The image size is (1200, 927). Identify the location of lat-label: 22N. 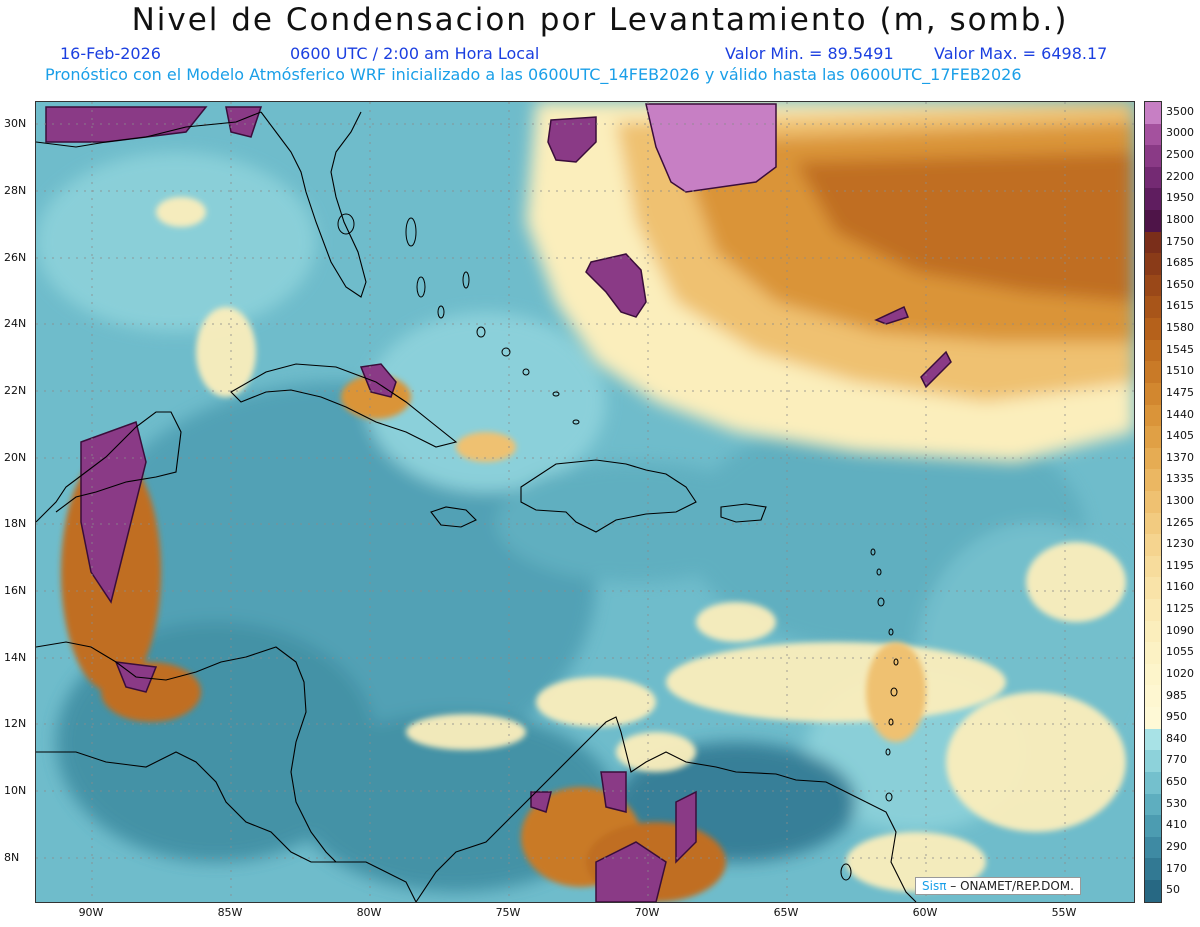
(15, 390).